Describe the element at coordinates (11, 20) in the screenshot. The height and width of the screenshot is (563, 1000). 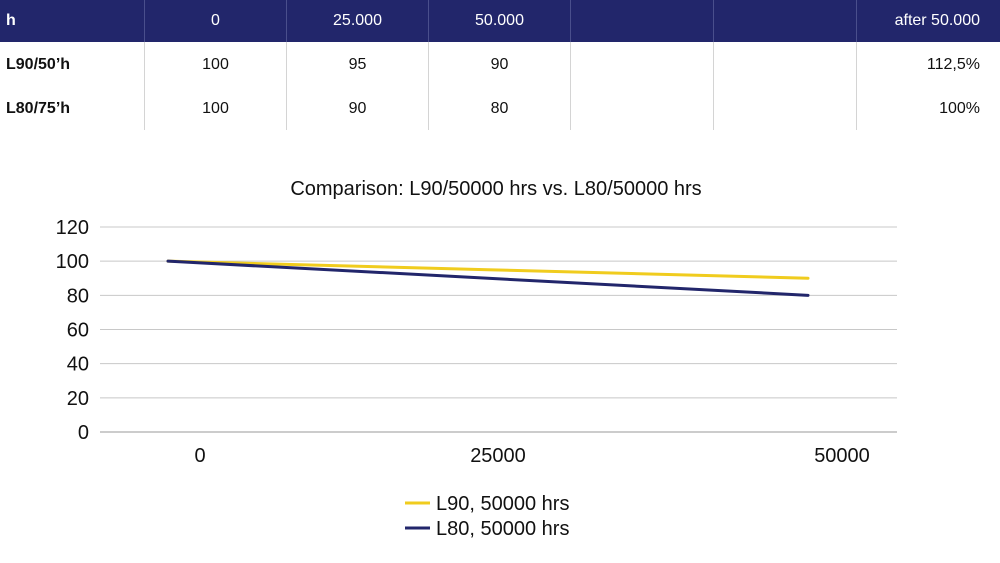
I see `header-cell: h` at that location.